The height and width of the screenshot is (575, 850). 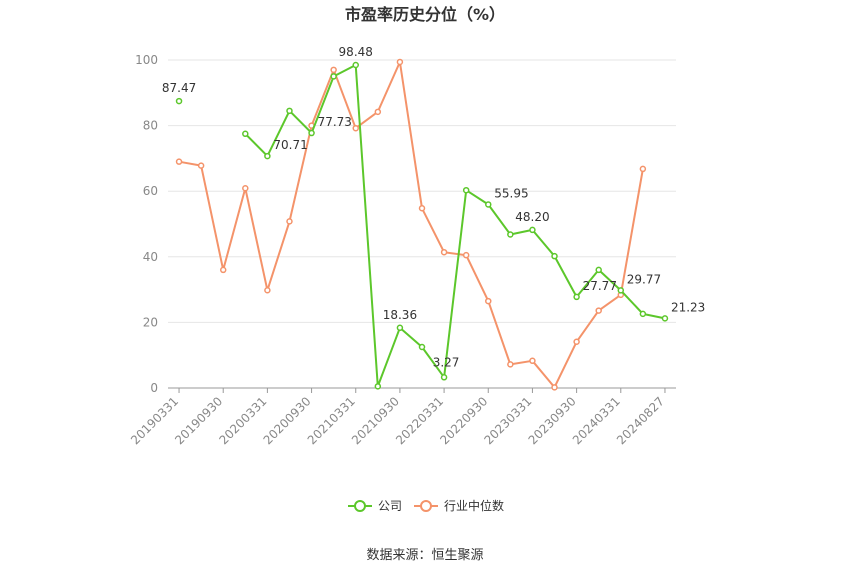 I want to click on x-tick-label-20240827: 20240827, so click(x=640, y=420).